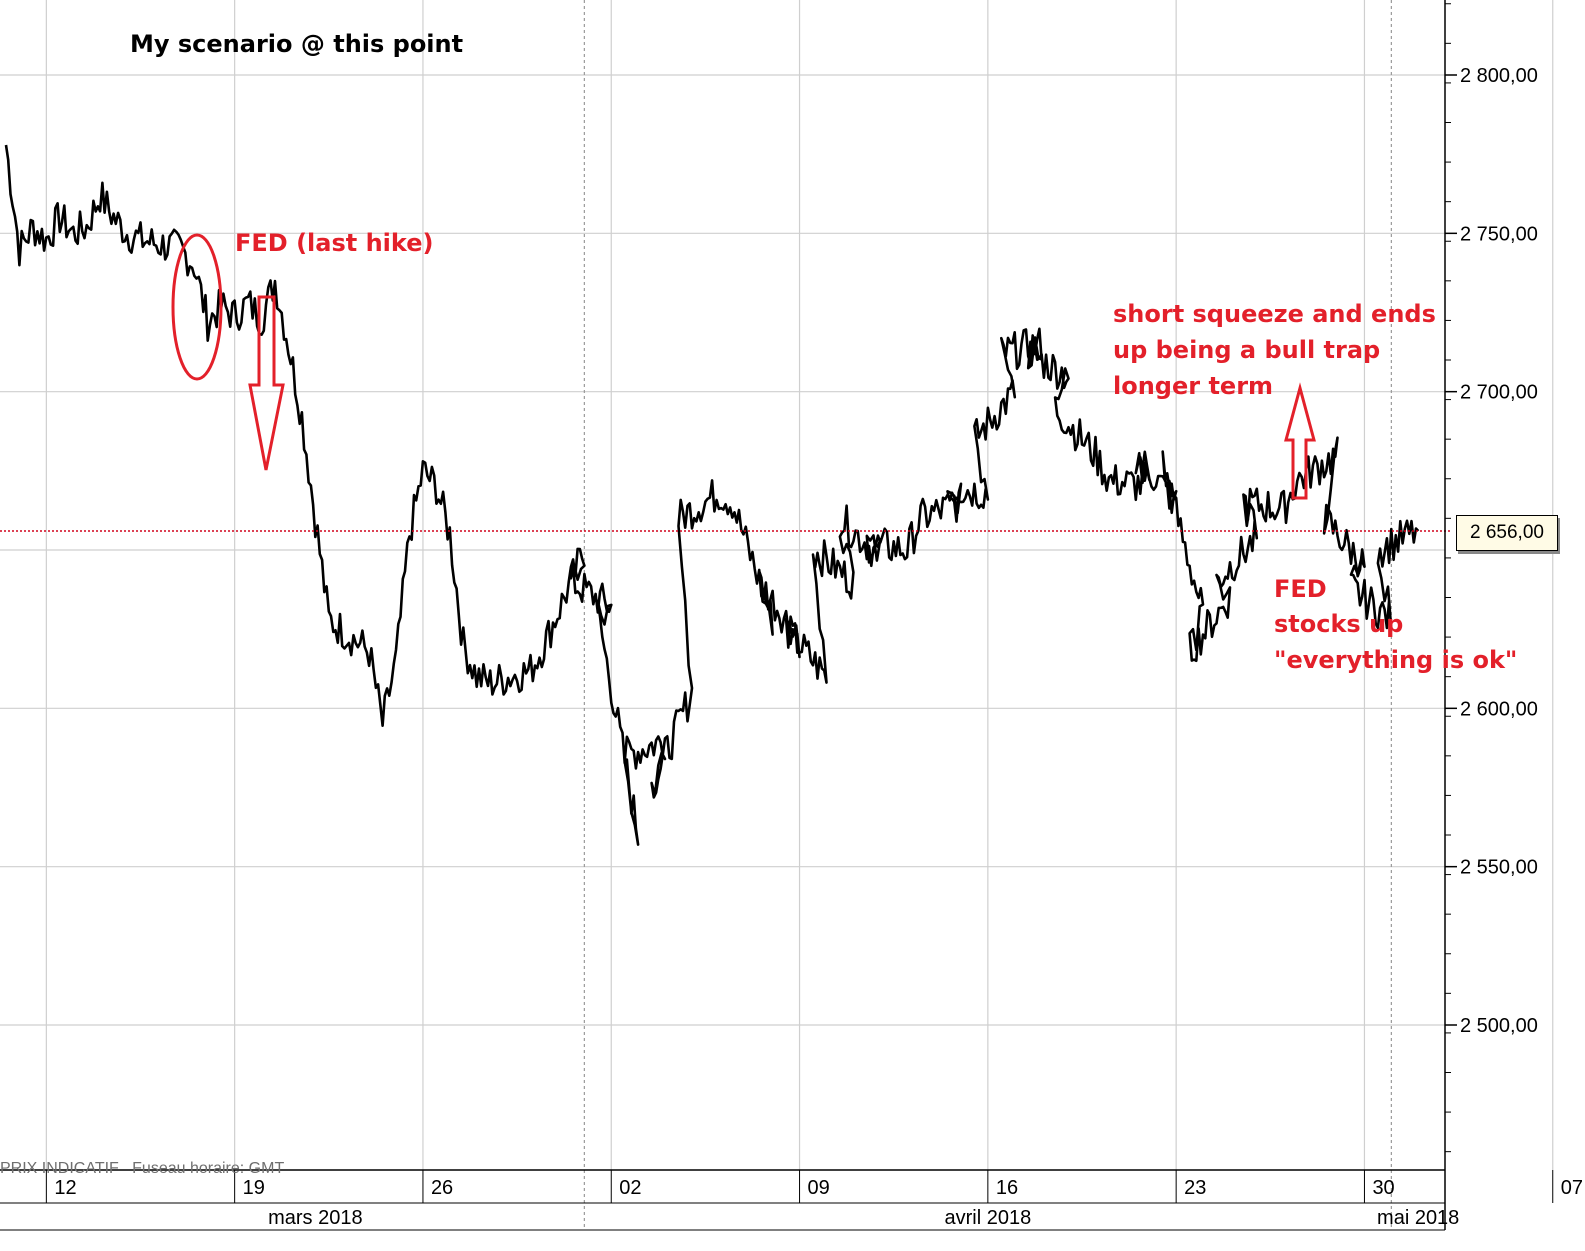 This screenshot has height=1251, width=1585. What do you see at coordinates (297, 44) in the screenshot?
I see `scenario-title: My scenario @ this point` at bounding box center [297, 44].